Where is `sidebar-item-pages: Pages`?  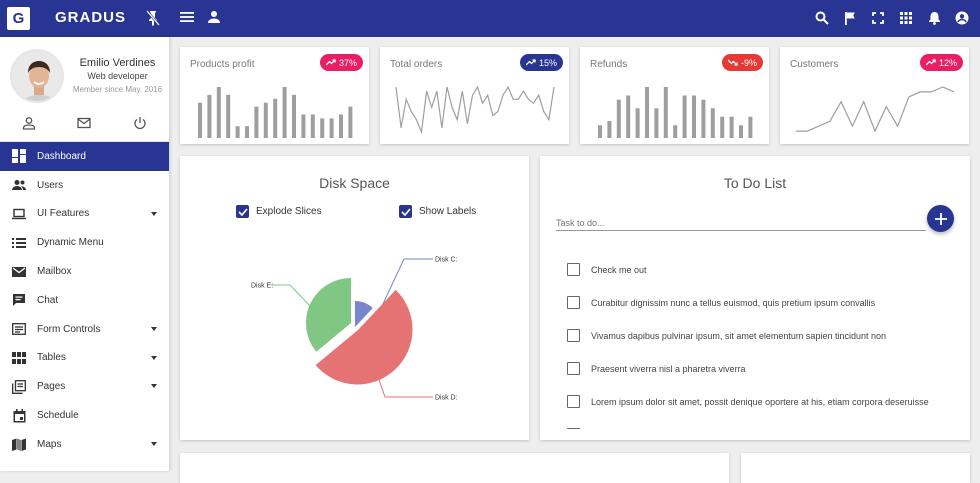
sidebar-item-pages: Pages is located at coordinates (84, 386).